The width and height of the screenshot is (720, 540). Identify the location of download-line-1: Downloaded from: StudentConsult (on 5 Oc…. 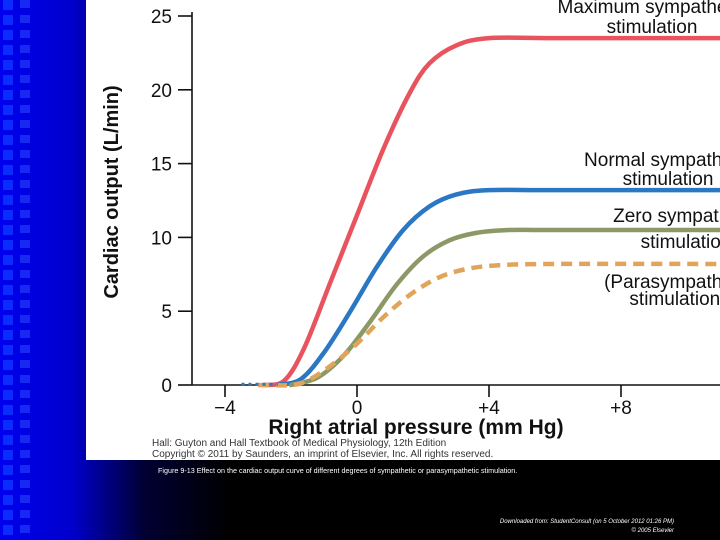
(586, 522).